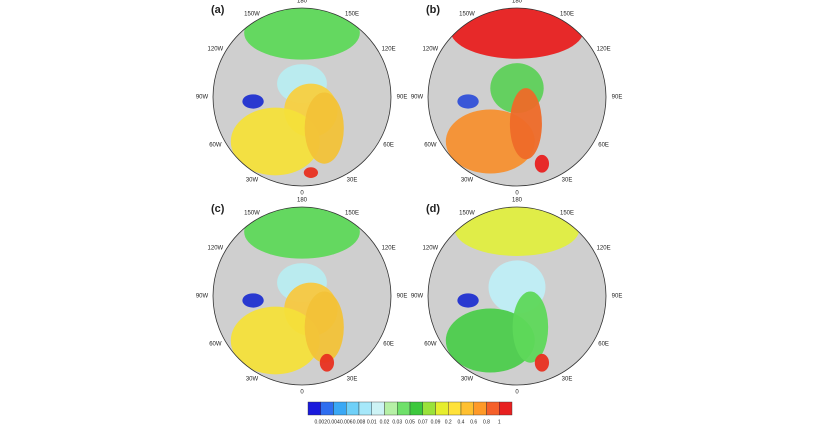 This screenshot has width=818, height=428. What do you see at coordinates (423, 422) in the screenshot?
I see `colorbar-label: 0.07` at bounding box center [423, 422].